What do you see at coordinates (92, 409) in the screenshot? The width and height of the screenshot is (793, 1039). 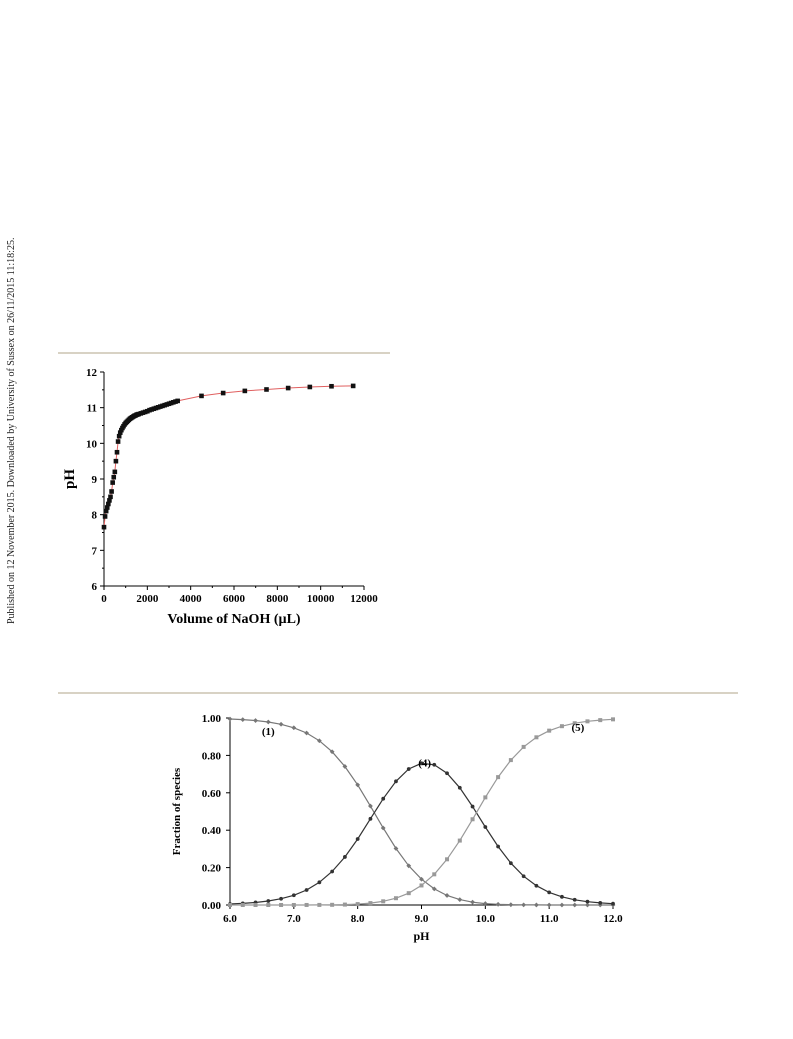 I see `y-tick-label: 11` at bounding box center [92, 409].